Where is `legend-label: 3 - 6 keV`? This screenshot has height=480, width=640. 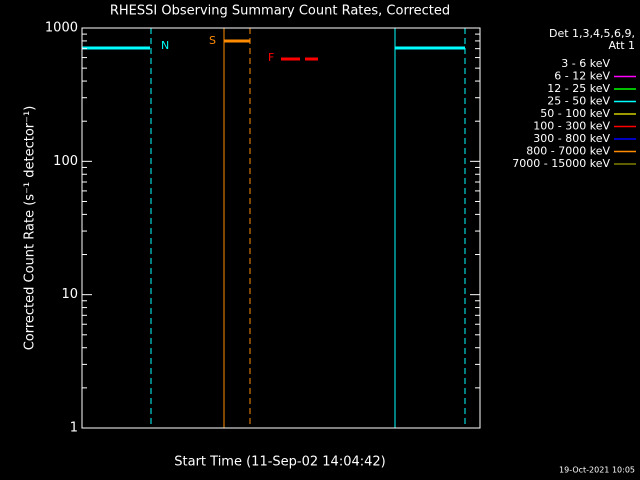
legend-label: 3 - 6 keV is located at coordinates (585, 63).